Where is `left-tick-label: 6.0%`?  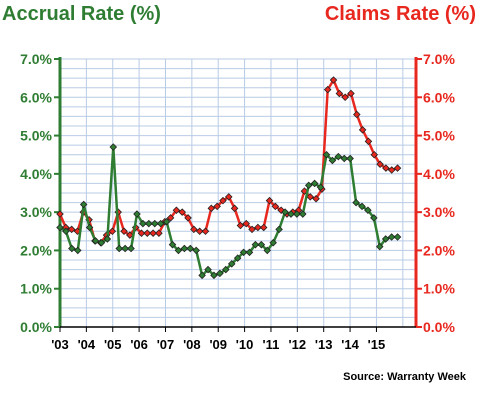 left-tick-label: 6.0% is located at coordinates (36, 97).